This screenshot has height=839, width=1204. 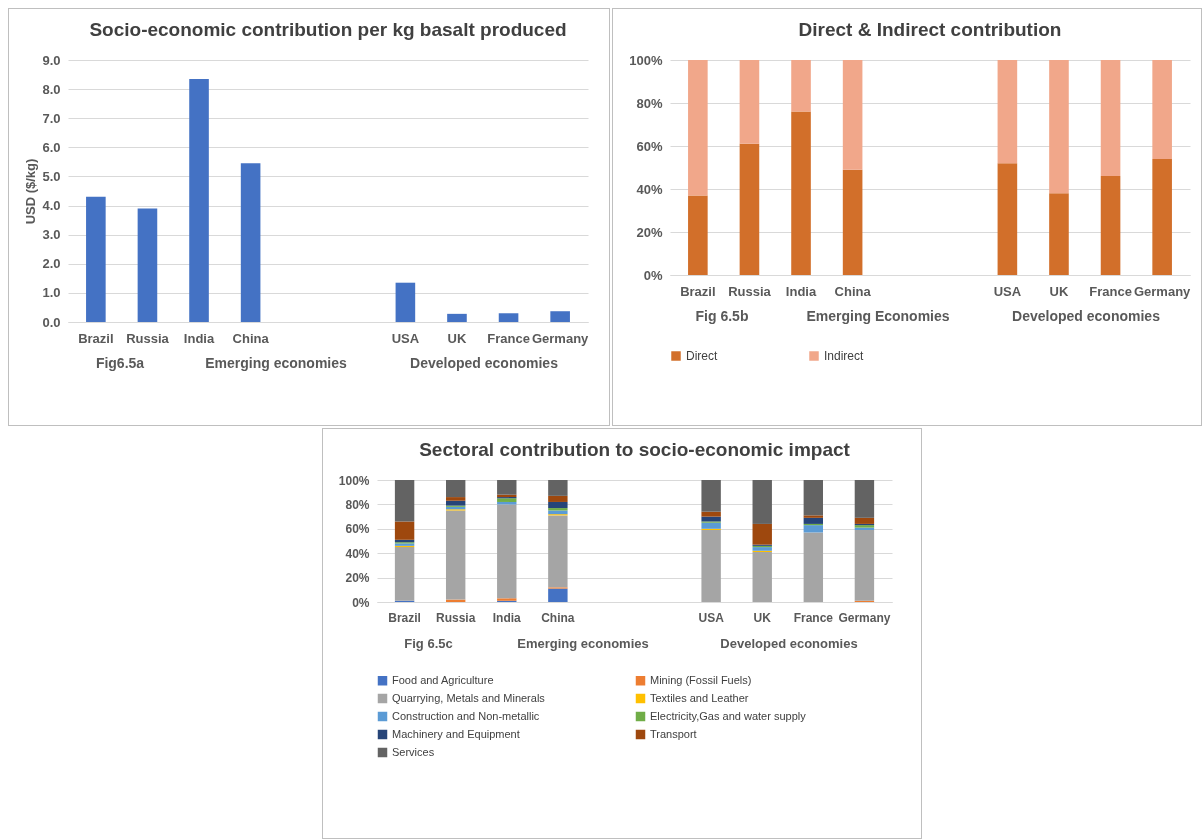 I want to click on y-tick-label: 9.0, so click(x=51, y=60).